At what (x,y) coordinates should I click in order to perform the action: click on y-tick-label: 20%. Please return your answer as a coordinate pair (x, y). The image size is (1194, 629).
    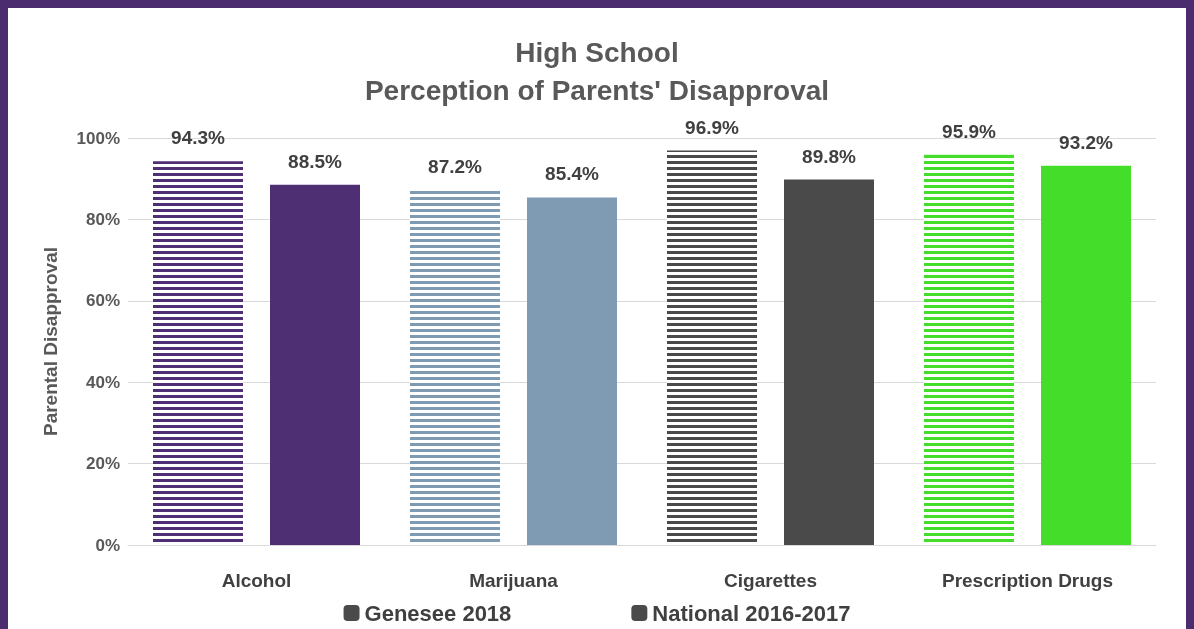
    Looking at the image, I should click on (102, 464).